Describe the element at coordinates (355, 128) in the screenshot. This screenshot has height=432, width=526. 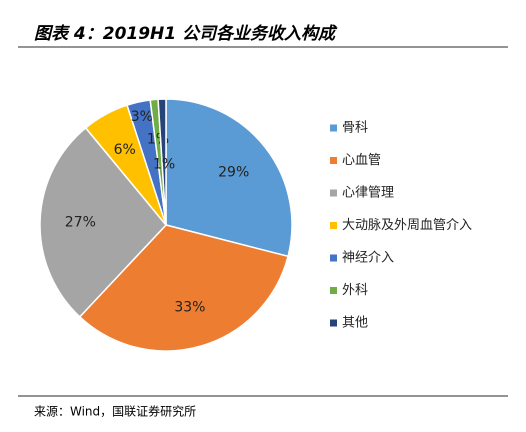
I see `legend-label: 骨科` at that location.